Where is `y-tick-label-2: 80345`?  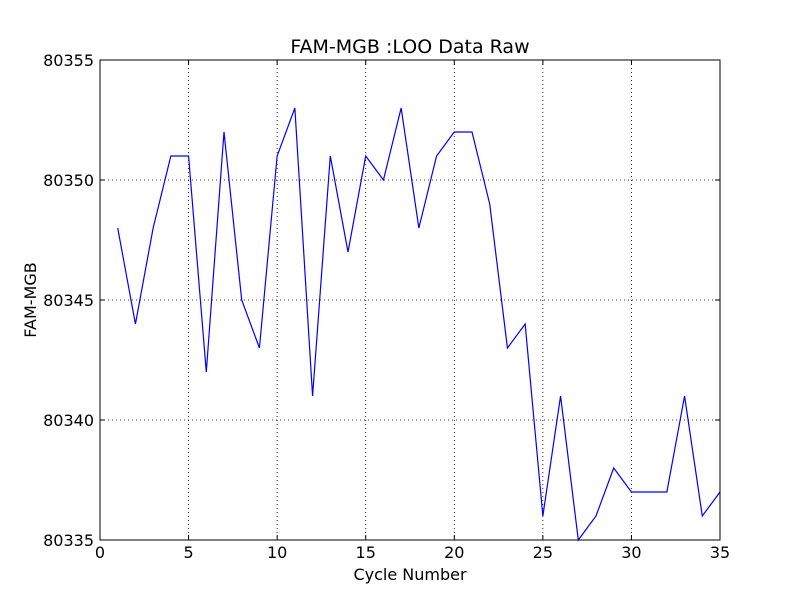 y-tick-label-2: 80345 is located at coordinates (68, 300).